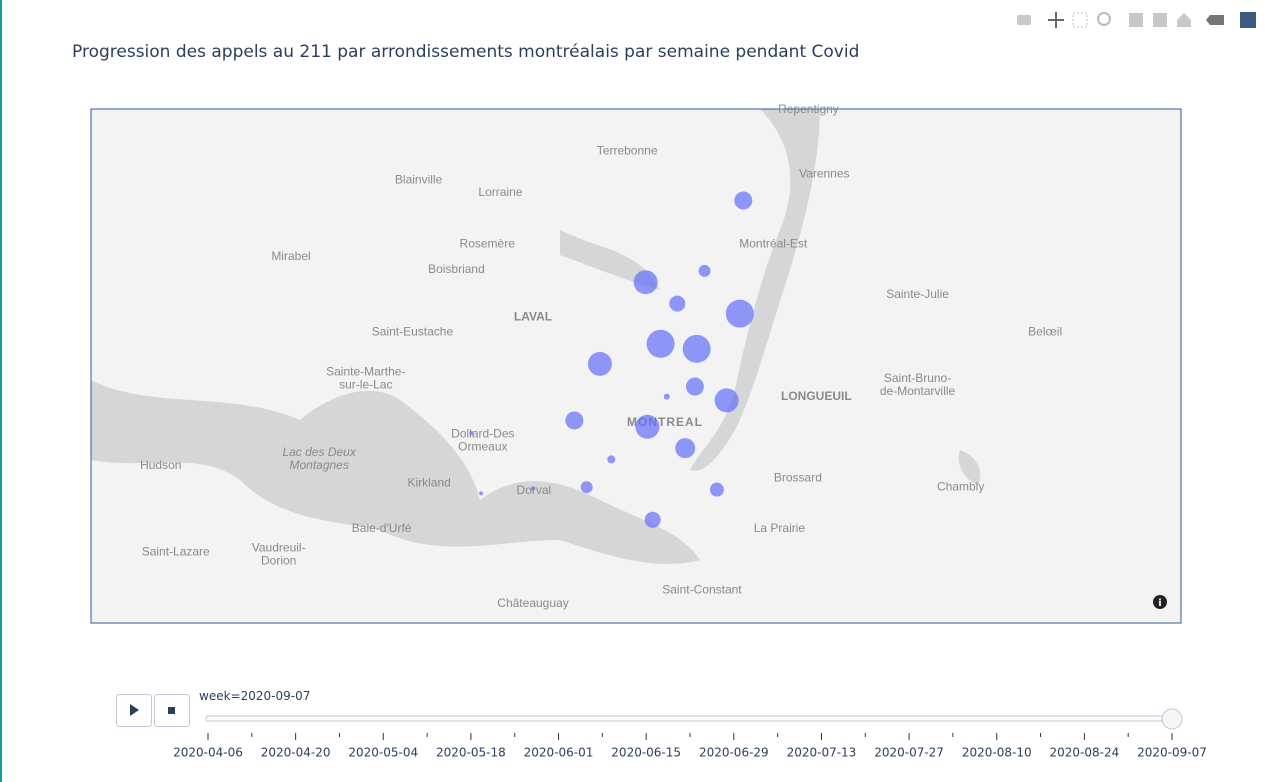 This screenshot has height=782, width=1267. I want to click on place-label: Brossard, so click(798, 477).